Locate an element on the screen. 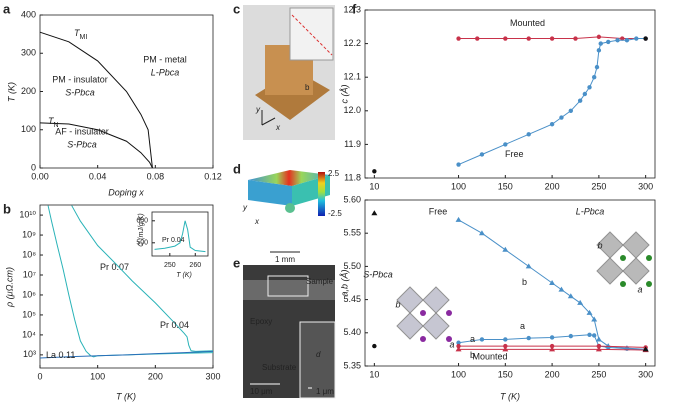  y-tick-label: 12.3 is located at coordinates (352, 9).